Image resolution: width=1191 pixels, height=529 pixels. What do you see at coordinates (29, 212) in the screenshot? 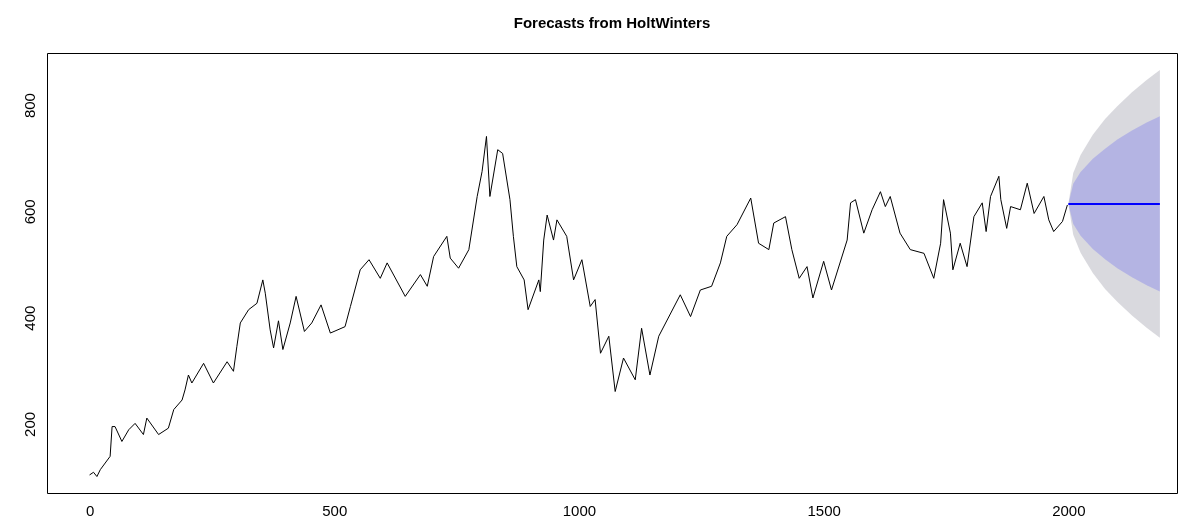
I see `y-tick-label: 600` at bounding box center [29, 212].